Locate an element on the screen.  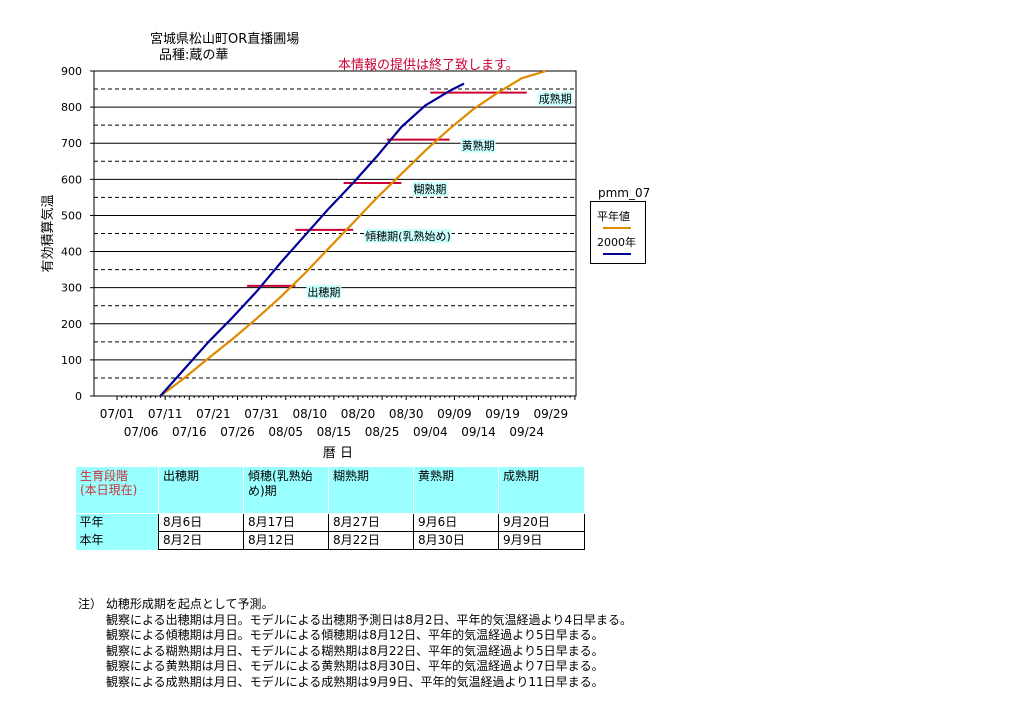
stage-label: 成熟期 is located at coordinates (555, 99).